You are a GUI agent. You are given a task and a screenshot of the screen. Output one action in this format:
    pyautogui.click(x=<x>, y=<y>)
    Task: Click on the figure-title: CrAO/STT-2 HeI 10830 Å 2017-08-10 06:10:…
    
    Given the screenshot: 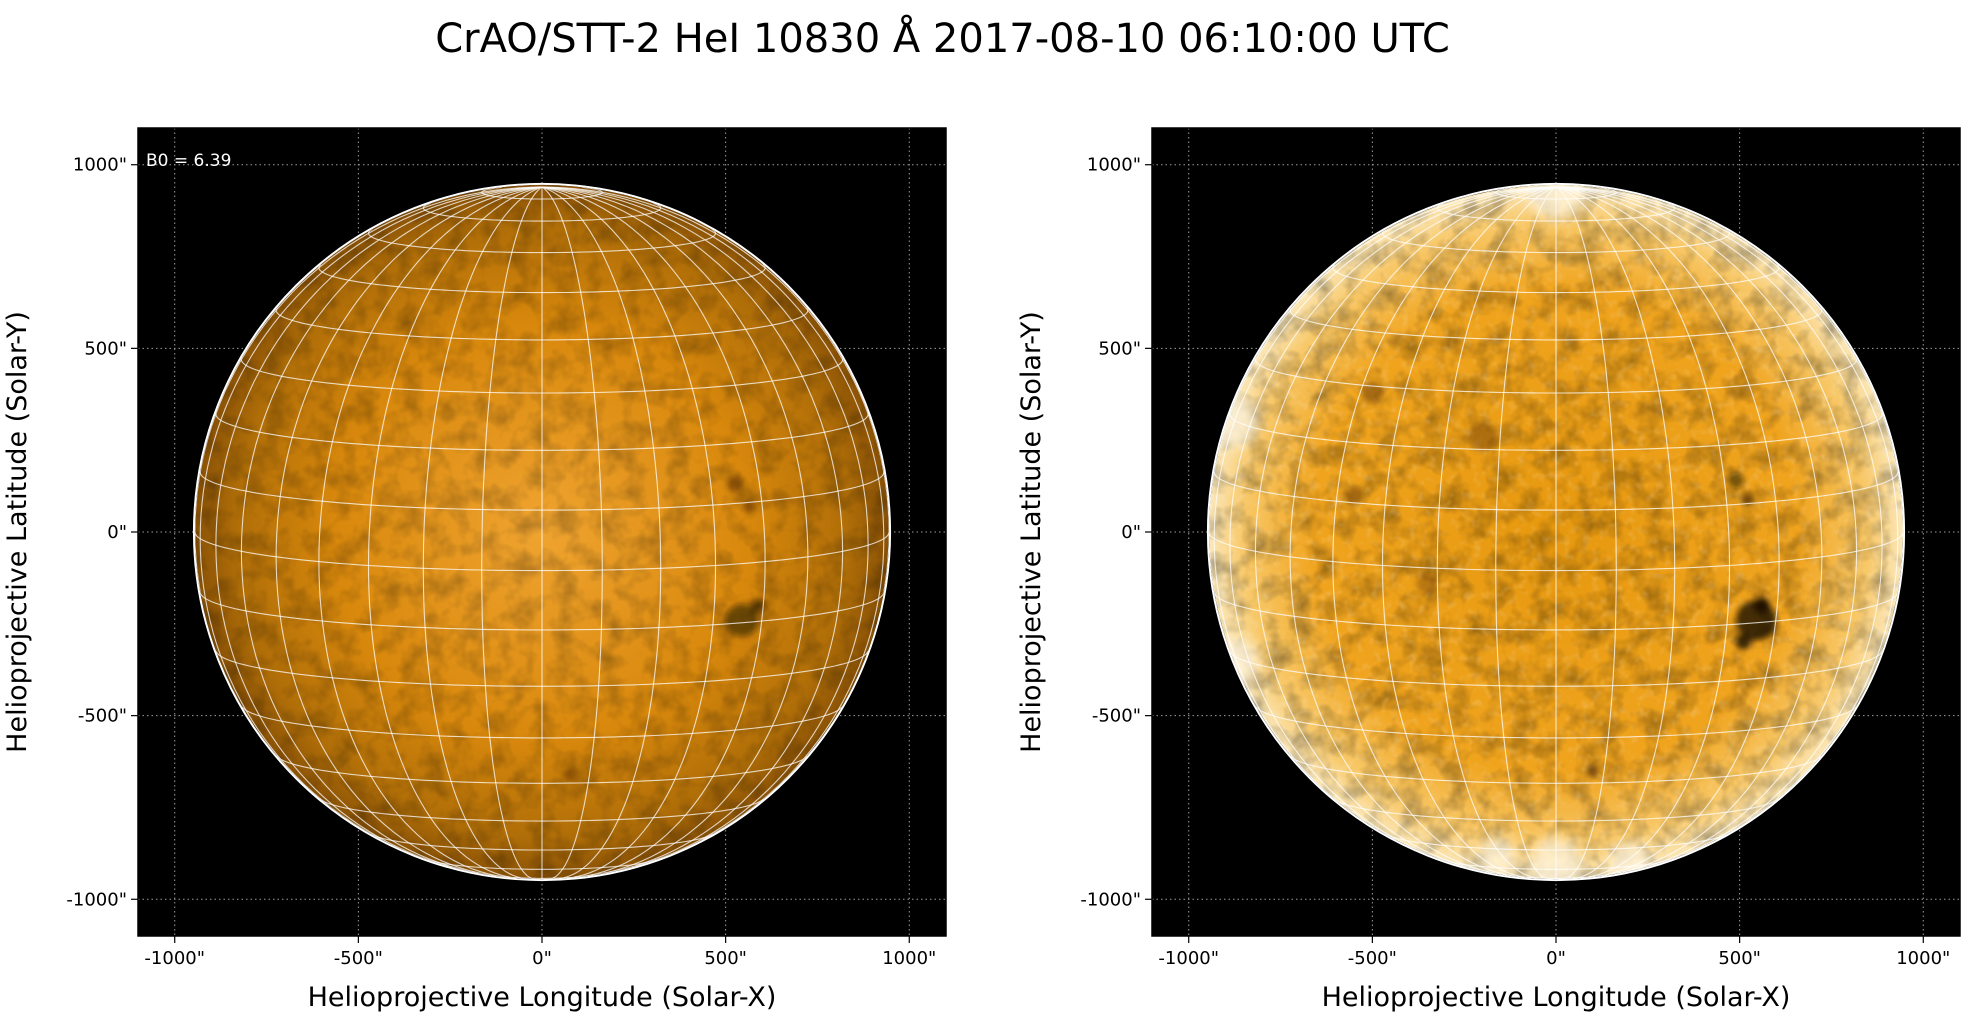 What is the action you would take?
    pyautogui.click(x=942, y=39)
    